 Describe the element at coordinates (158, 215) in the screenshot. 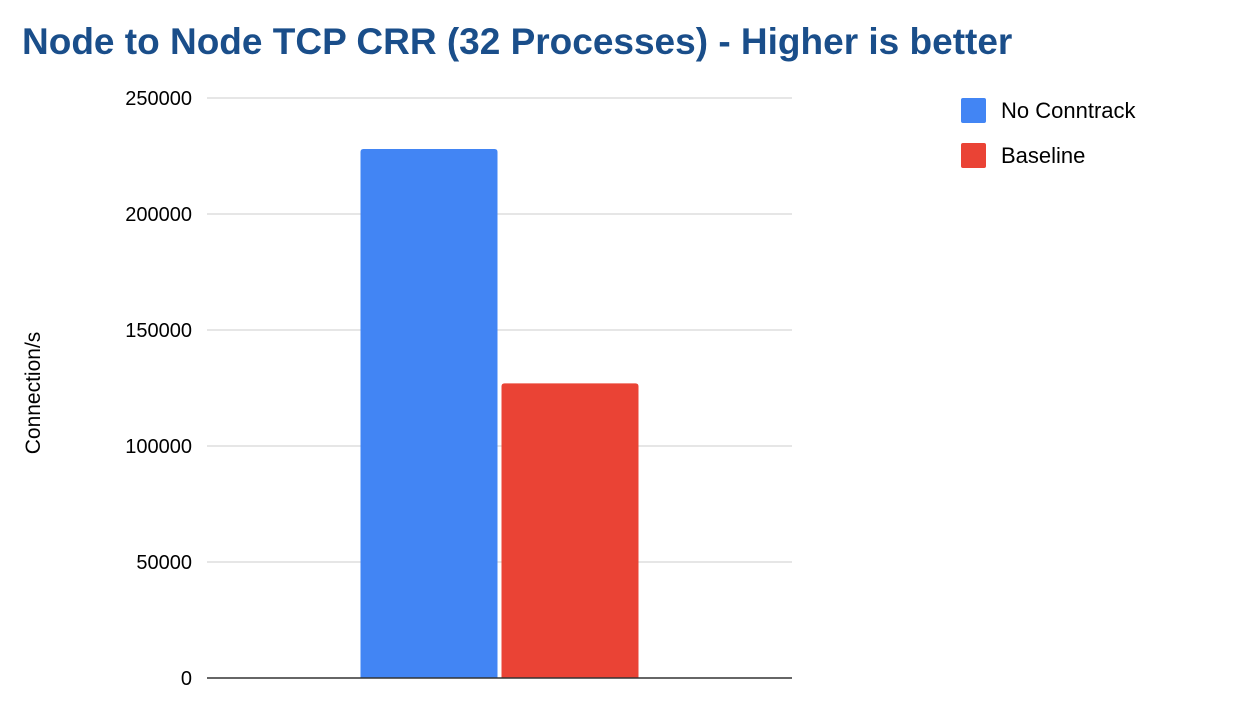

I see `y-tick-label: 200000` at that location.